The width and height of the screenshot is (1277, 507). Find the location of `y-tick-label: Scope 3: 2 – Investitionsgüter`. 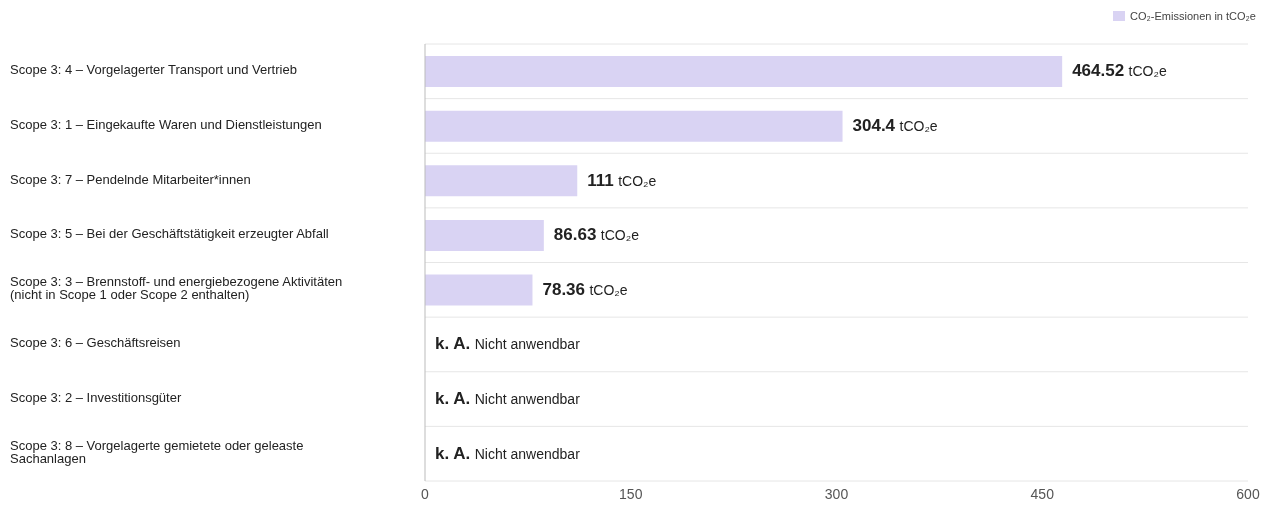

y-tick-label: Scope 3: 2 – Investitionsgüter is located at coordinates (96, 398).